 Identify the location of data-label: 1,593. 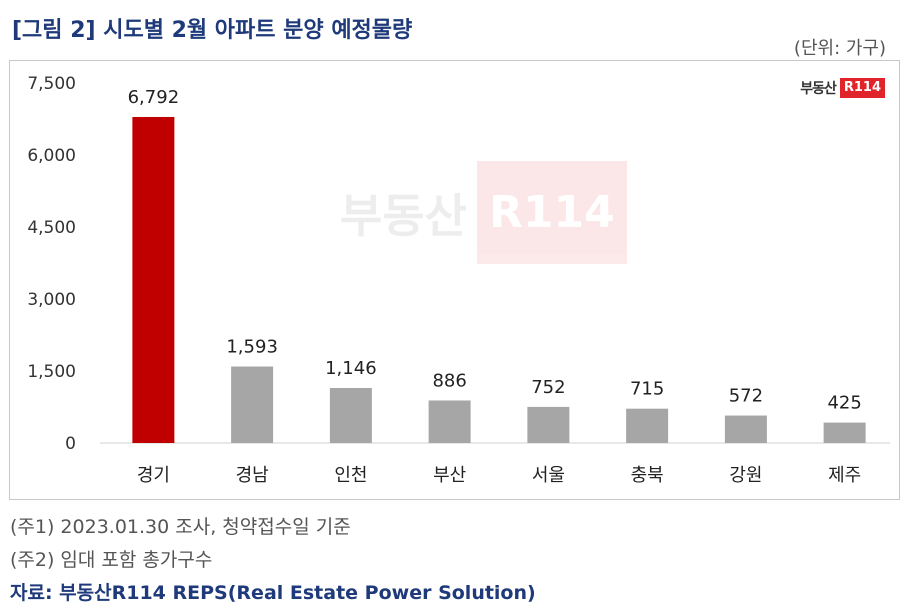
(252, 347).